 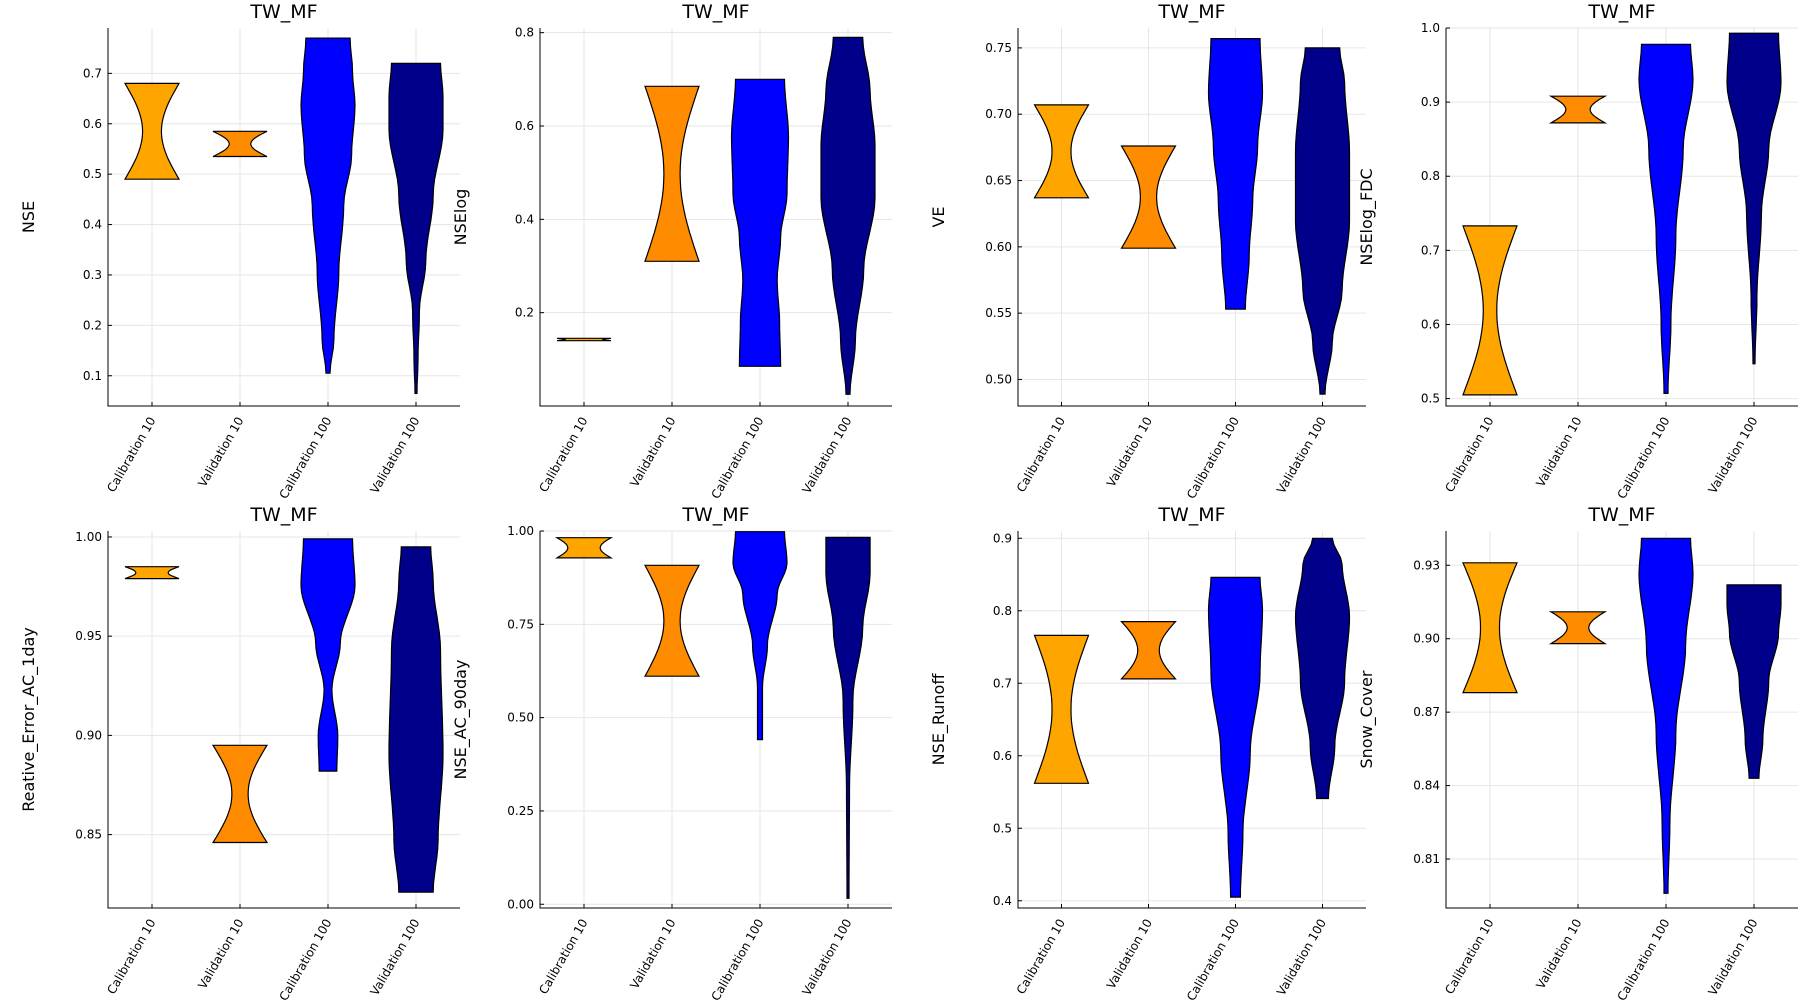 I want to click on y-tick-label: 1.0, so click(x=1430, y=28).